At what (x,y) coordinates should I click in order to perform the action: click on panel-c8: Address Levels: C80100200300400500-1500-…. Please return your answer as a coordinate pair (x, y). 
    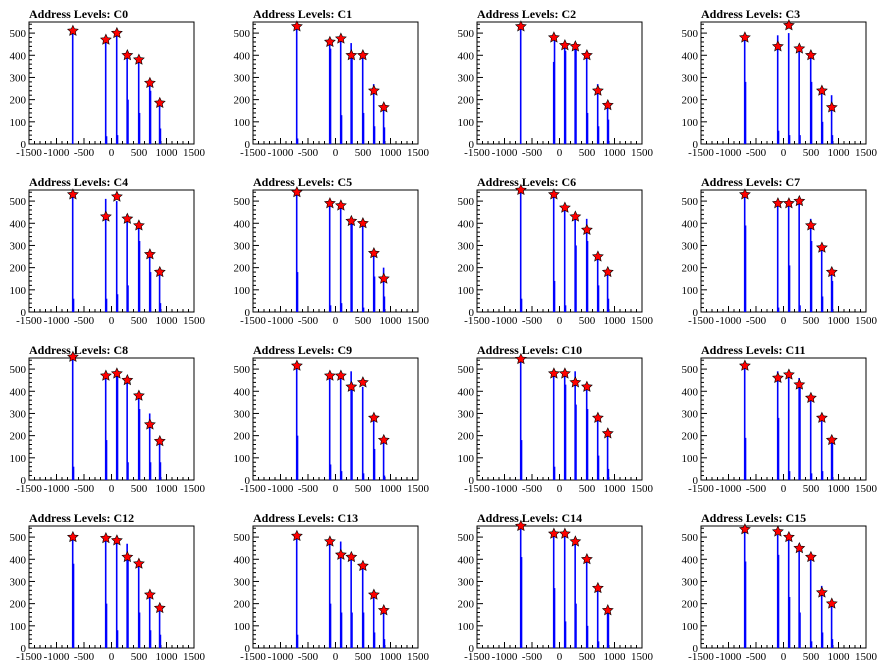
    Looking at the image, I should click on (108, 419).